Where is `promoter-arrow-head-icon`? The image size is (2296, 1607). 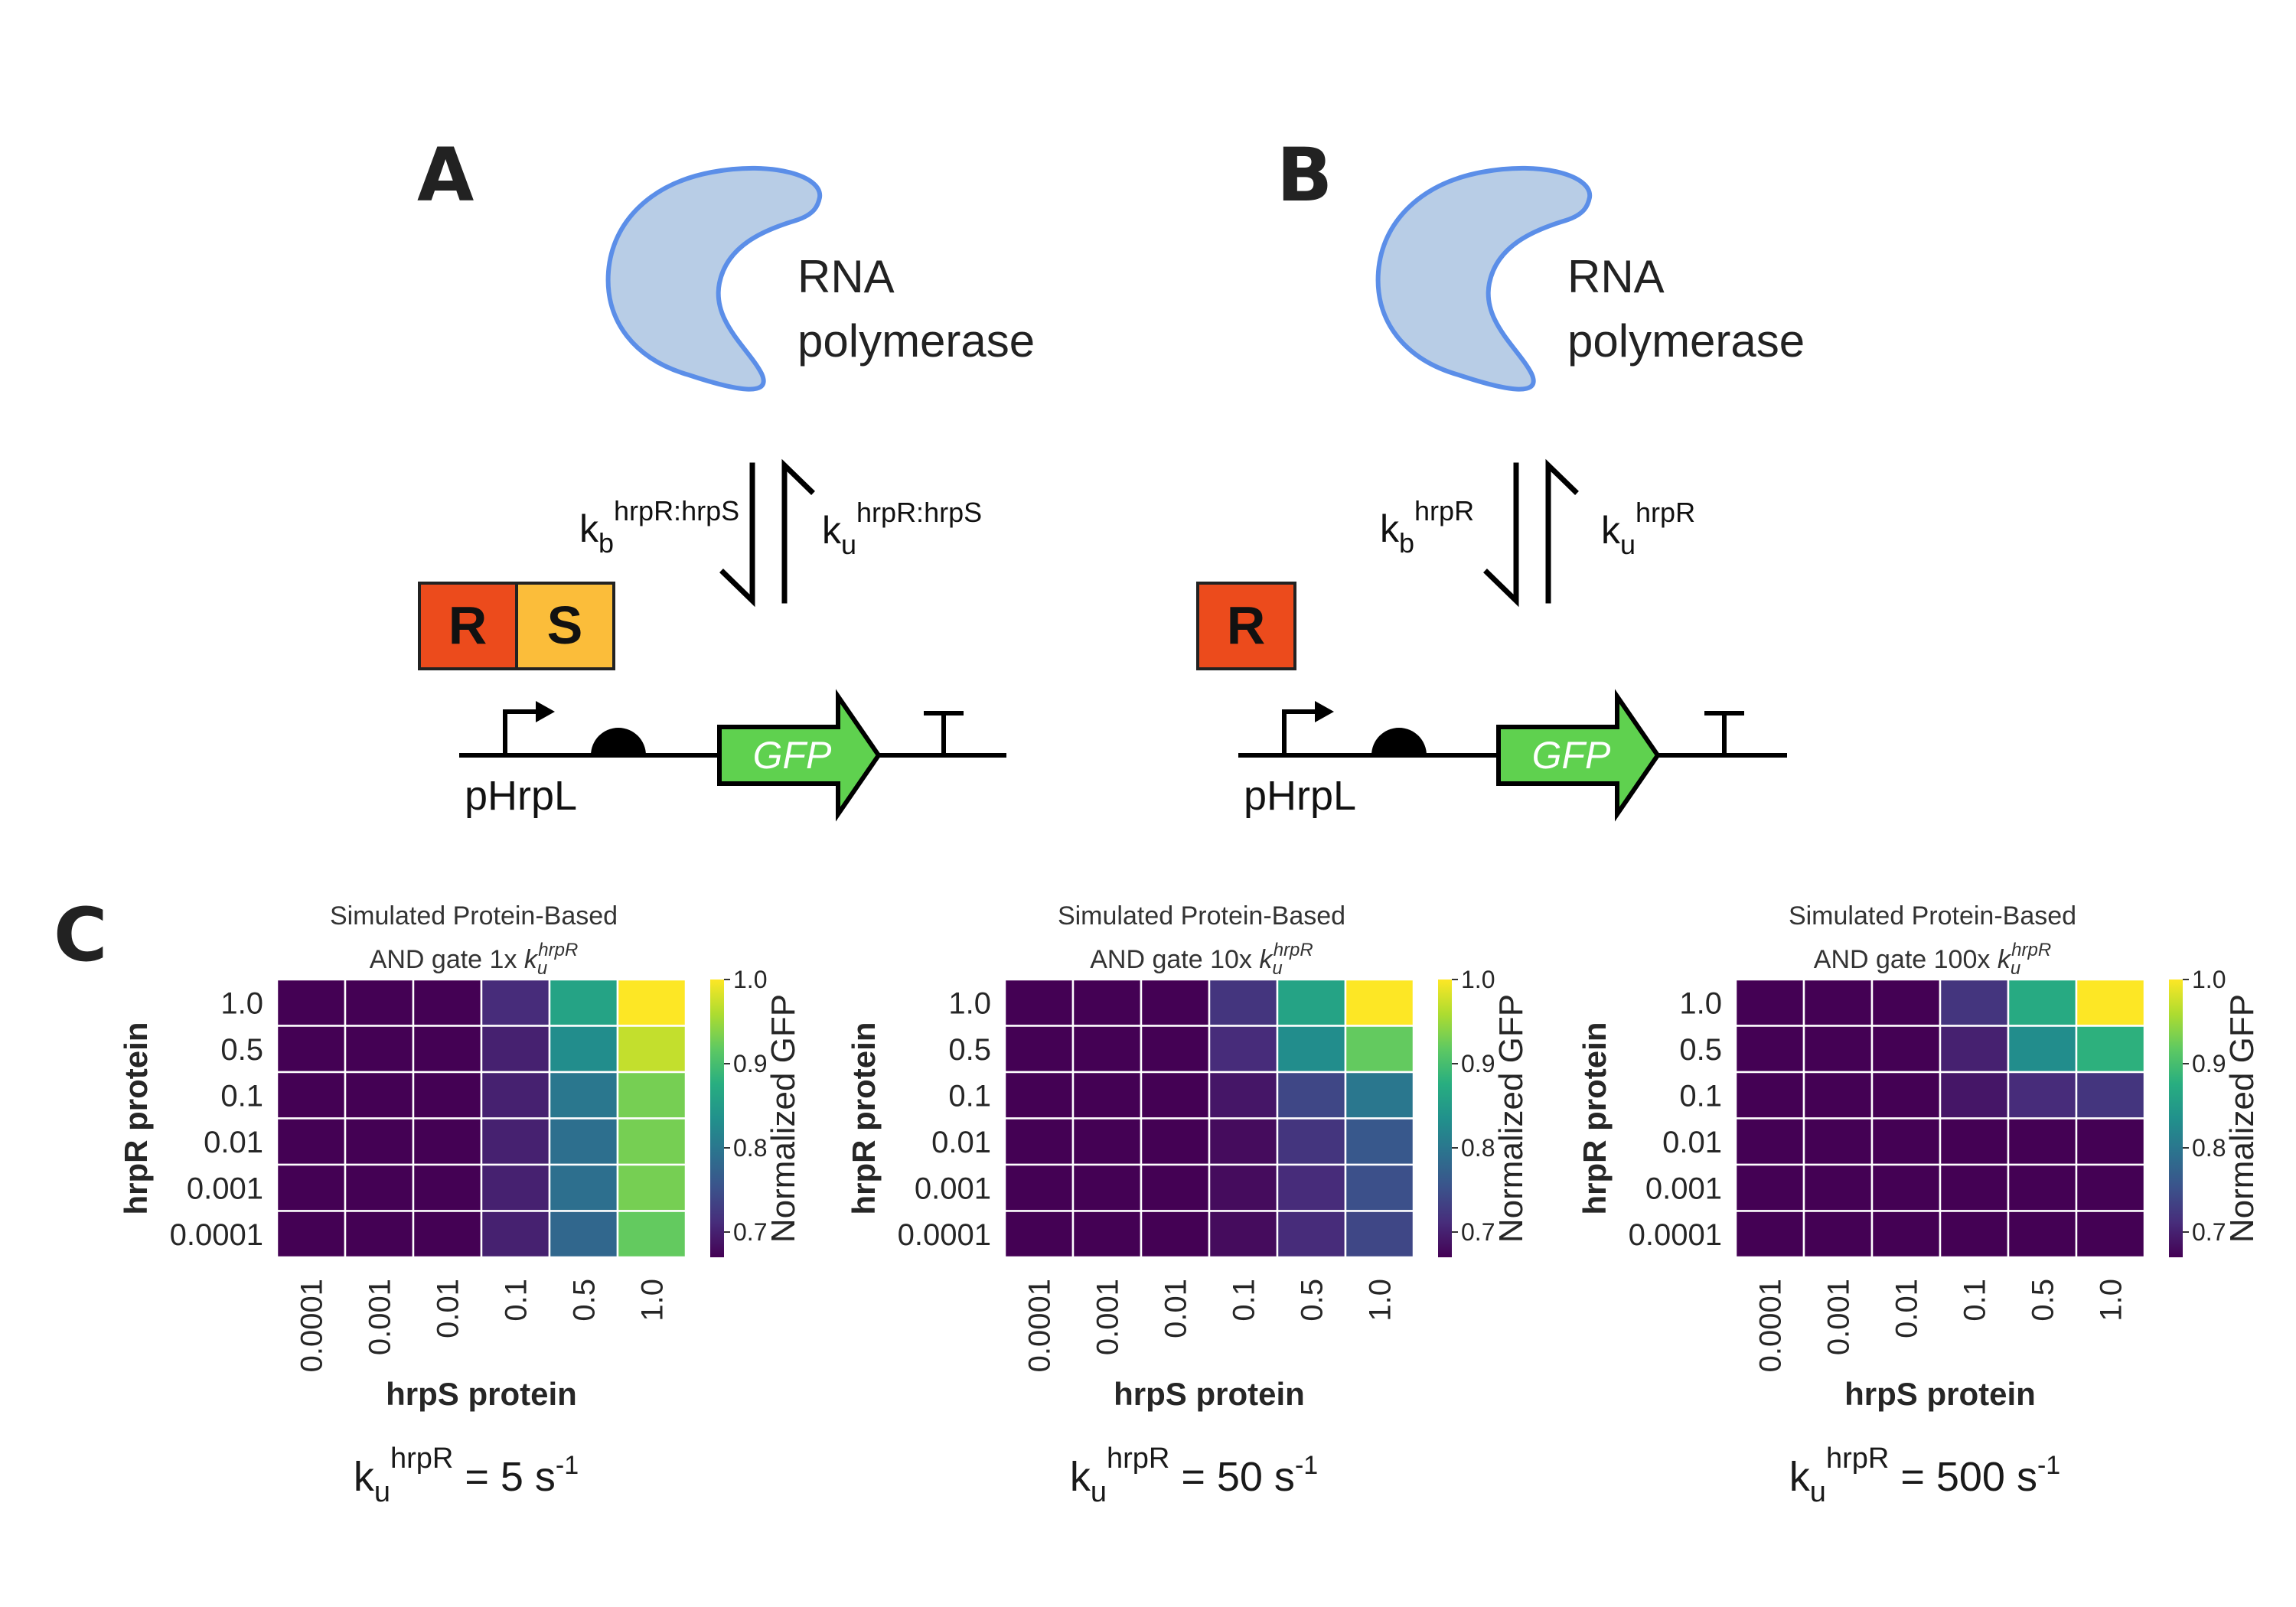 promoter-arrow-head-icon is located at coordinates (1324, 711).